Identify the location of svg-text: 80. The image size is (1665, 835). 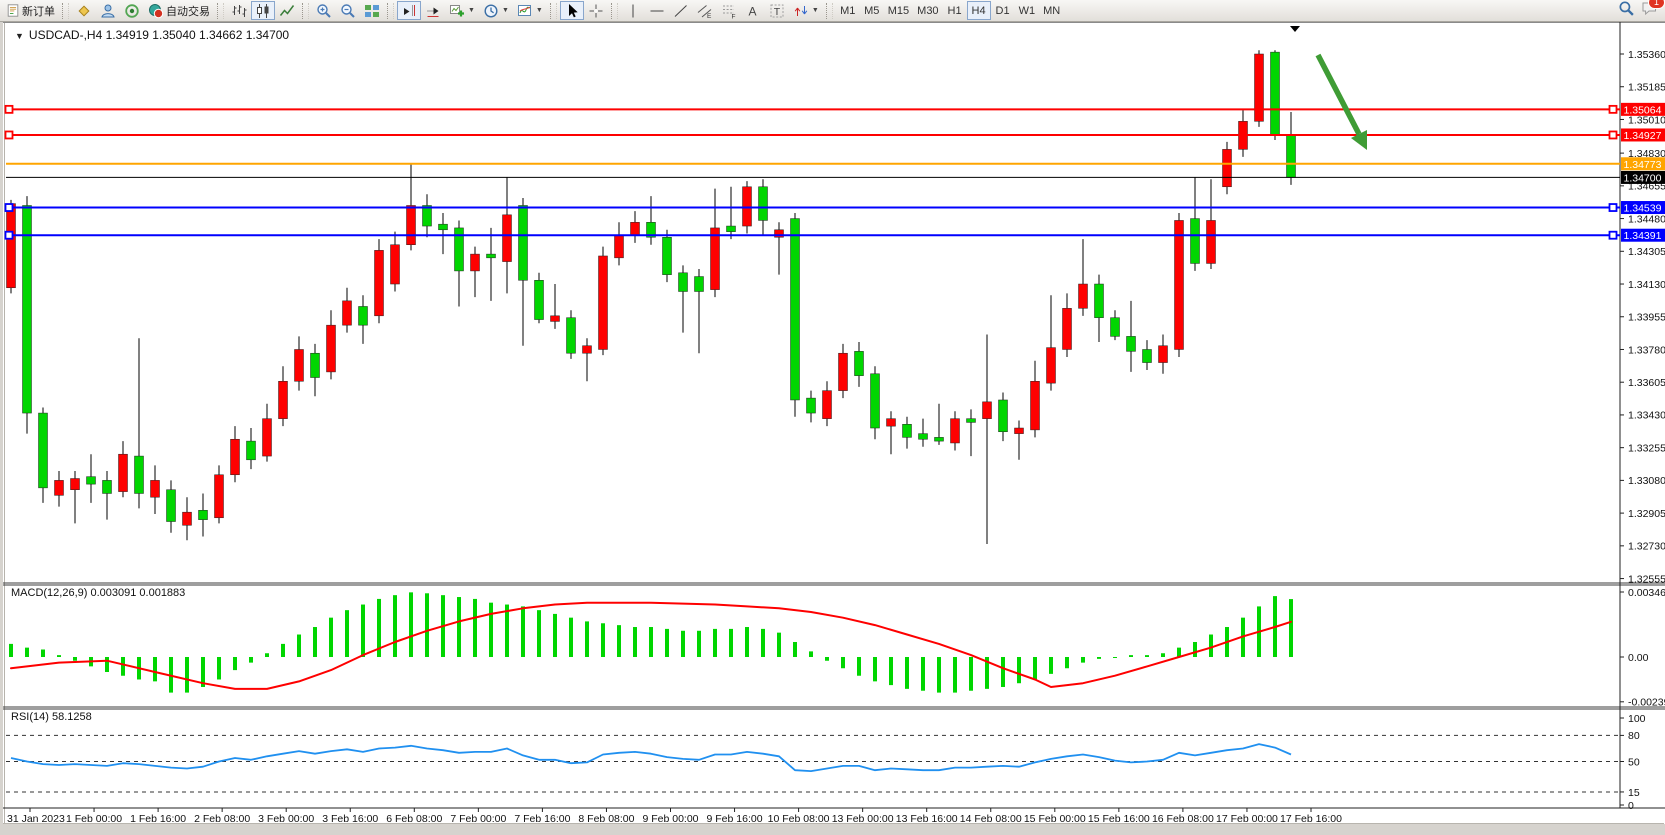
(1634, 736).